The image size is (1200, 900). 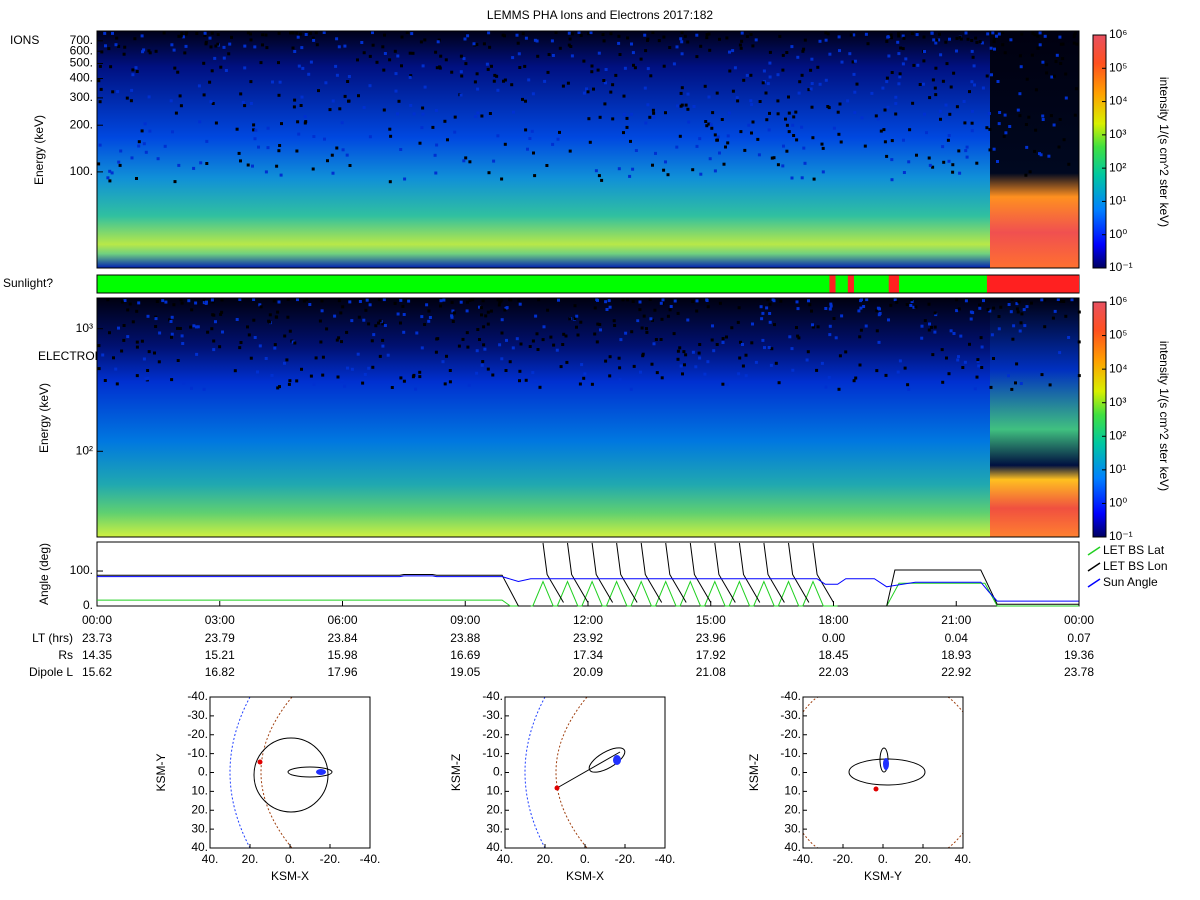 What do you see at coordinates (832, 284) in the screenshot?
I see `shadow-interval` at bounding box center [832, 284].